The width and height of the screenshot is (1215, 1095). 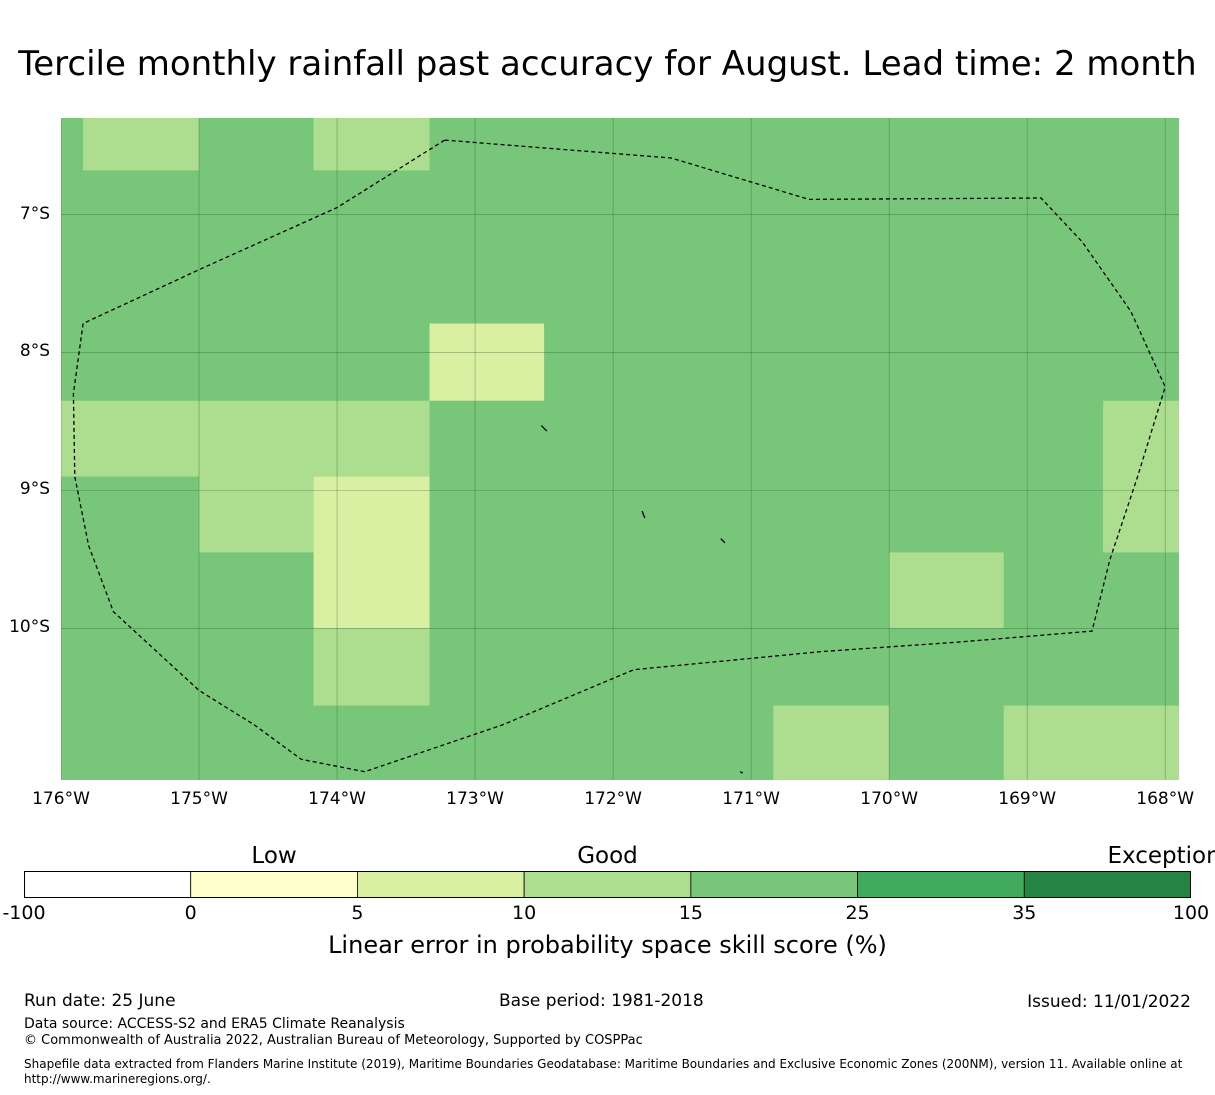 I want to click on longitude-tick-label: 172°W, so click(x=613, y=799).